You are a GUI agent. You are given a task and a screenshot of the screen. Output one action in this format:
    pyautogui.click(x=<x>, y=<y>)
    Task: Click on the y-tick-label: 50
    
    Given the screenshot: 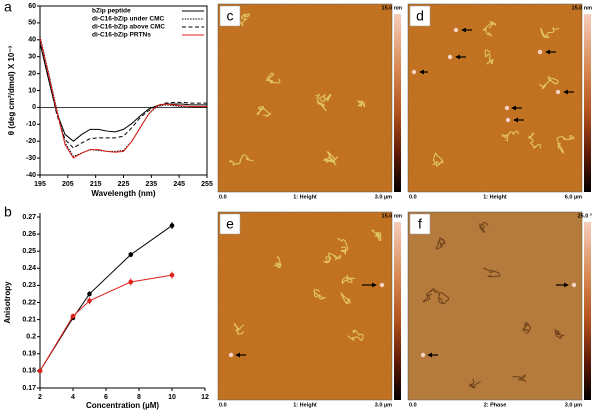 What is the action you would take?
    pyautogui.click(x=32, y=23)
    